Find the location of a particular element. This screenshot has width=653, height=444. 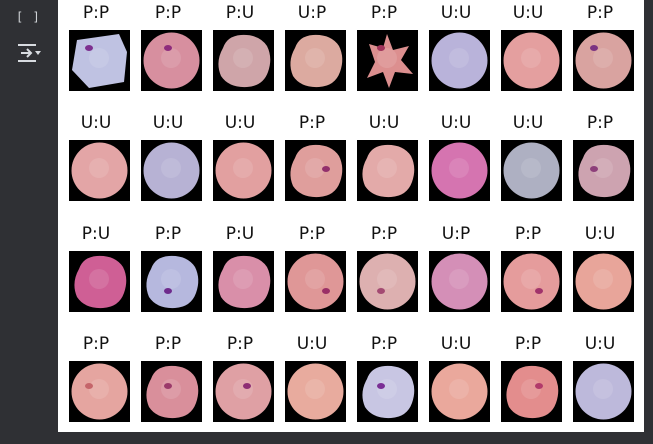

output-settings-icon is located at coordinates (29, 53).